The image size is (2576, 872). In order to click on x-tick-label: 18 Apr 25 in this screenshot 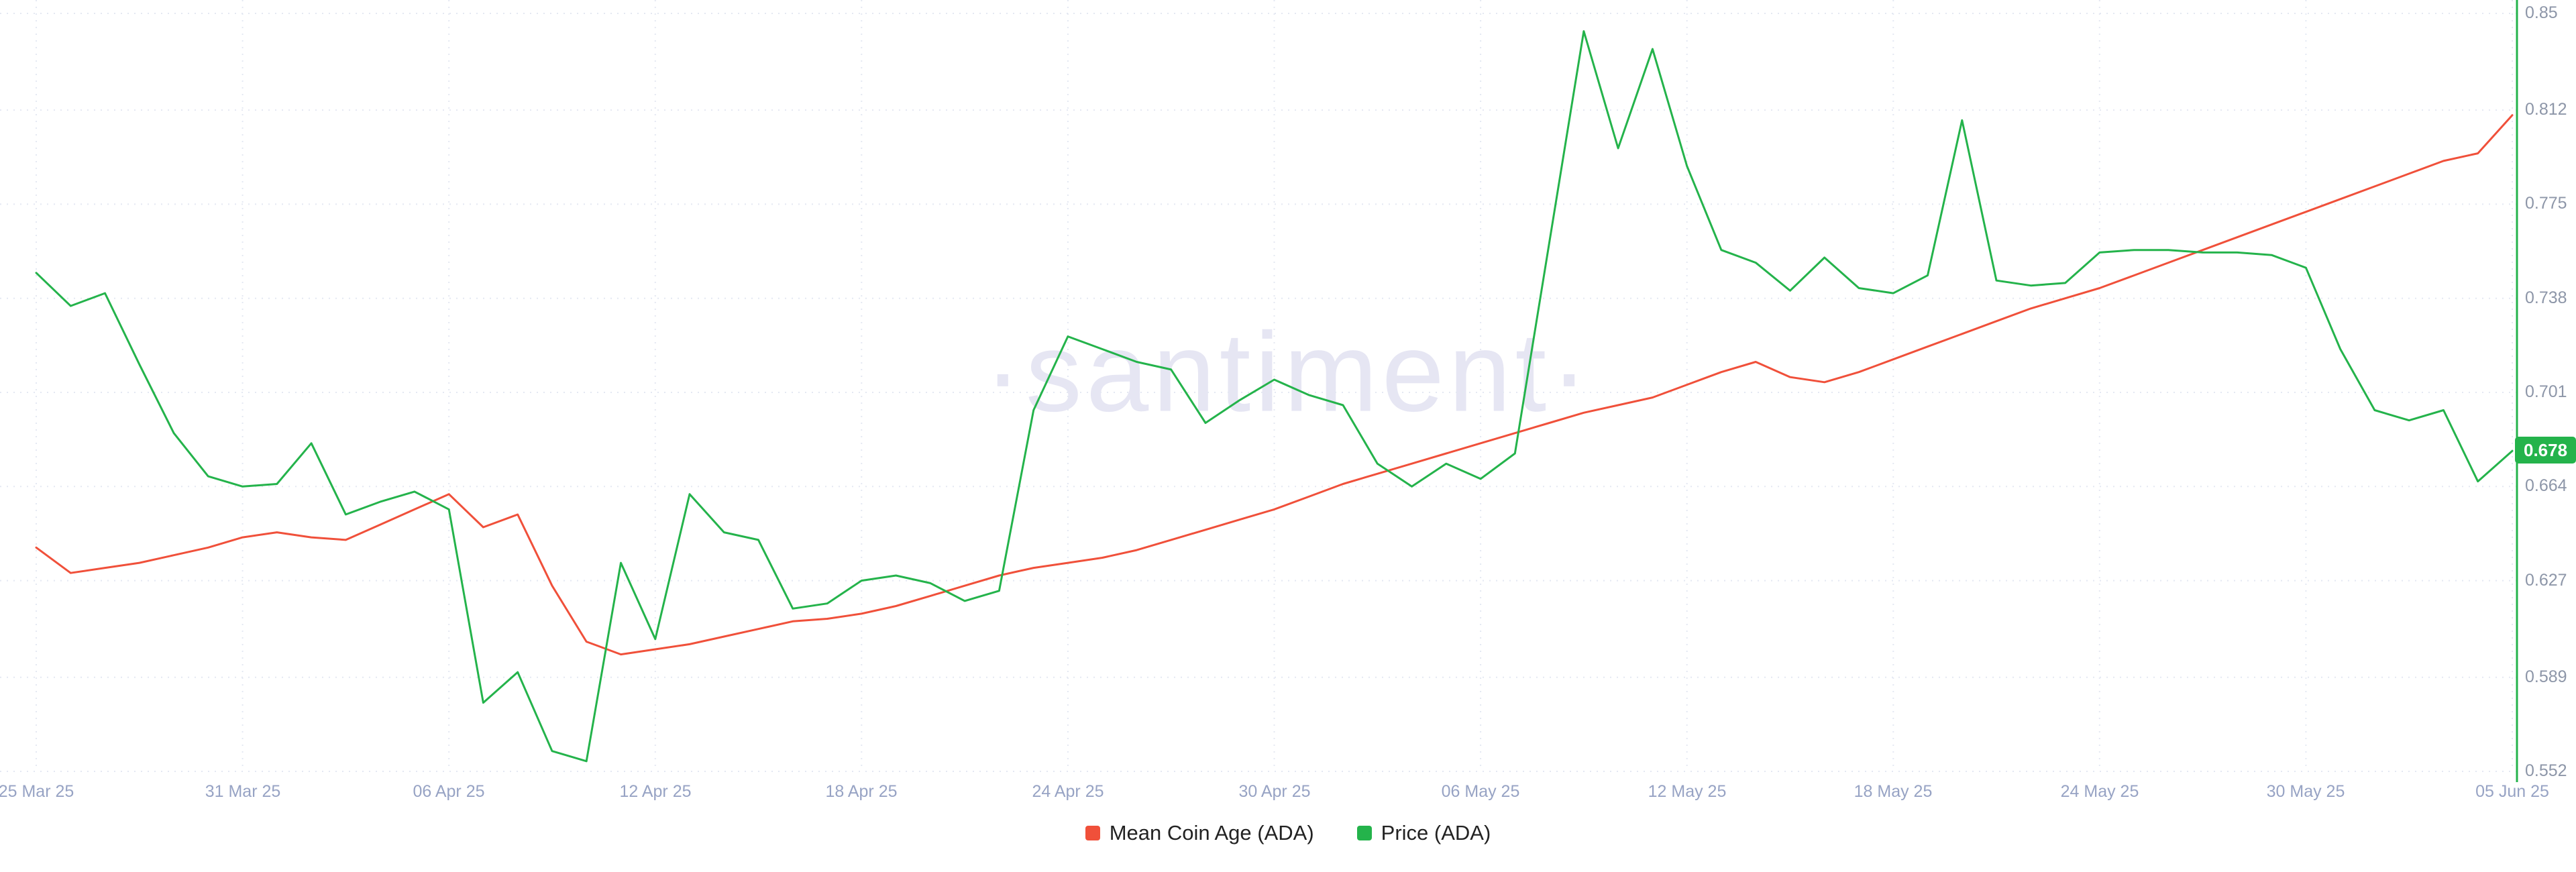, I will do `click(861, 791)`.